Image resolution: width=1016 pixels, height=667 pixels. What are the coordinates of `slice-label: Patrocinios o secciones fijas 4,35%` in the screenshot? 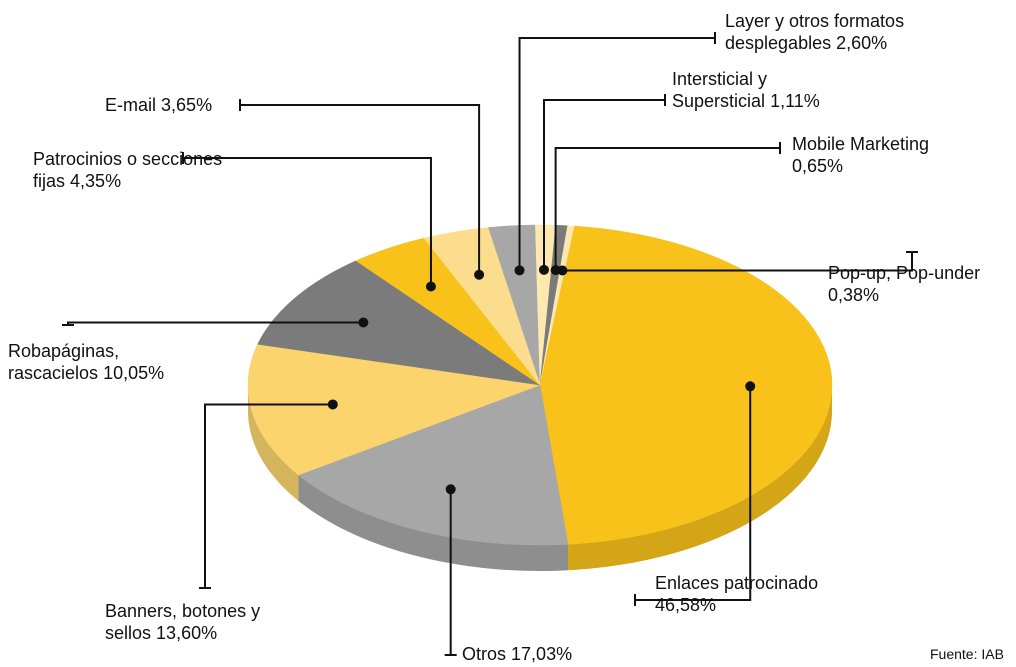 It's located at (135, 170).